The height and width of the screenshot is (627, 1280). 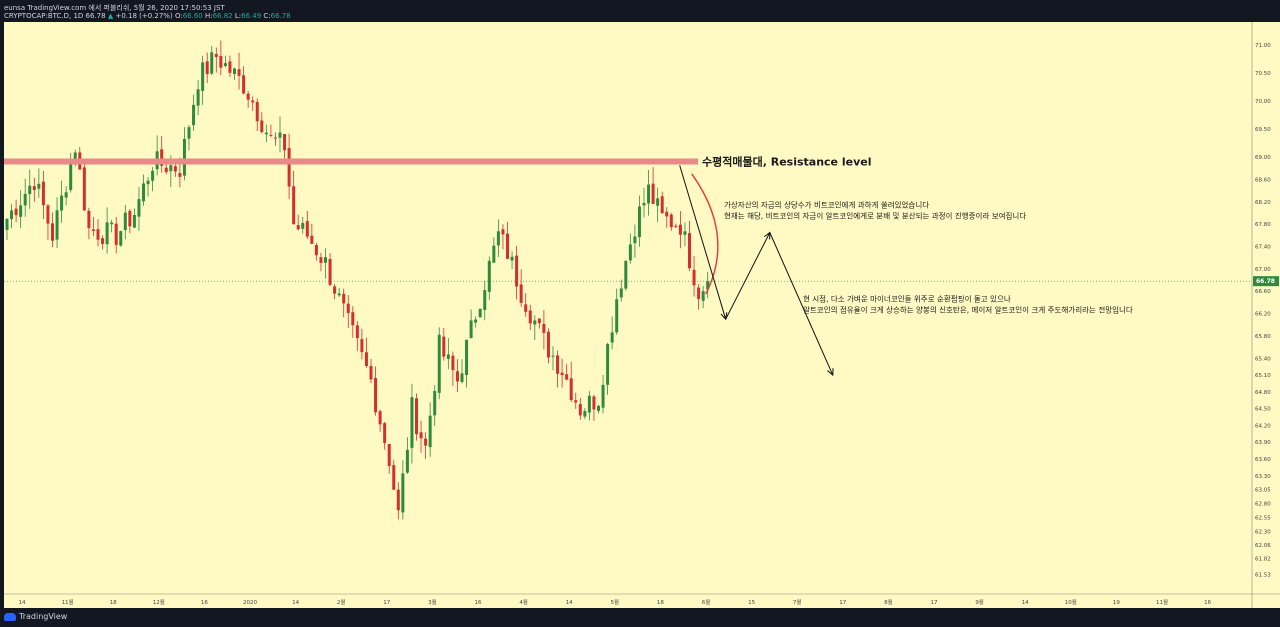 I want to click on time-tick: 15, so click(x=751, y=603).